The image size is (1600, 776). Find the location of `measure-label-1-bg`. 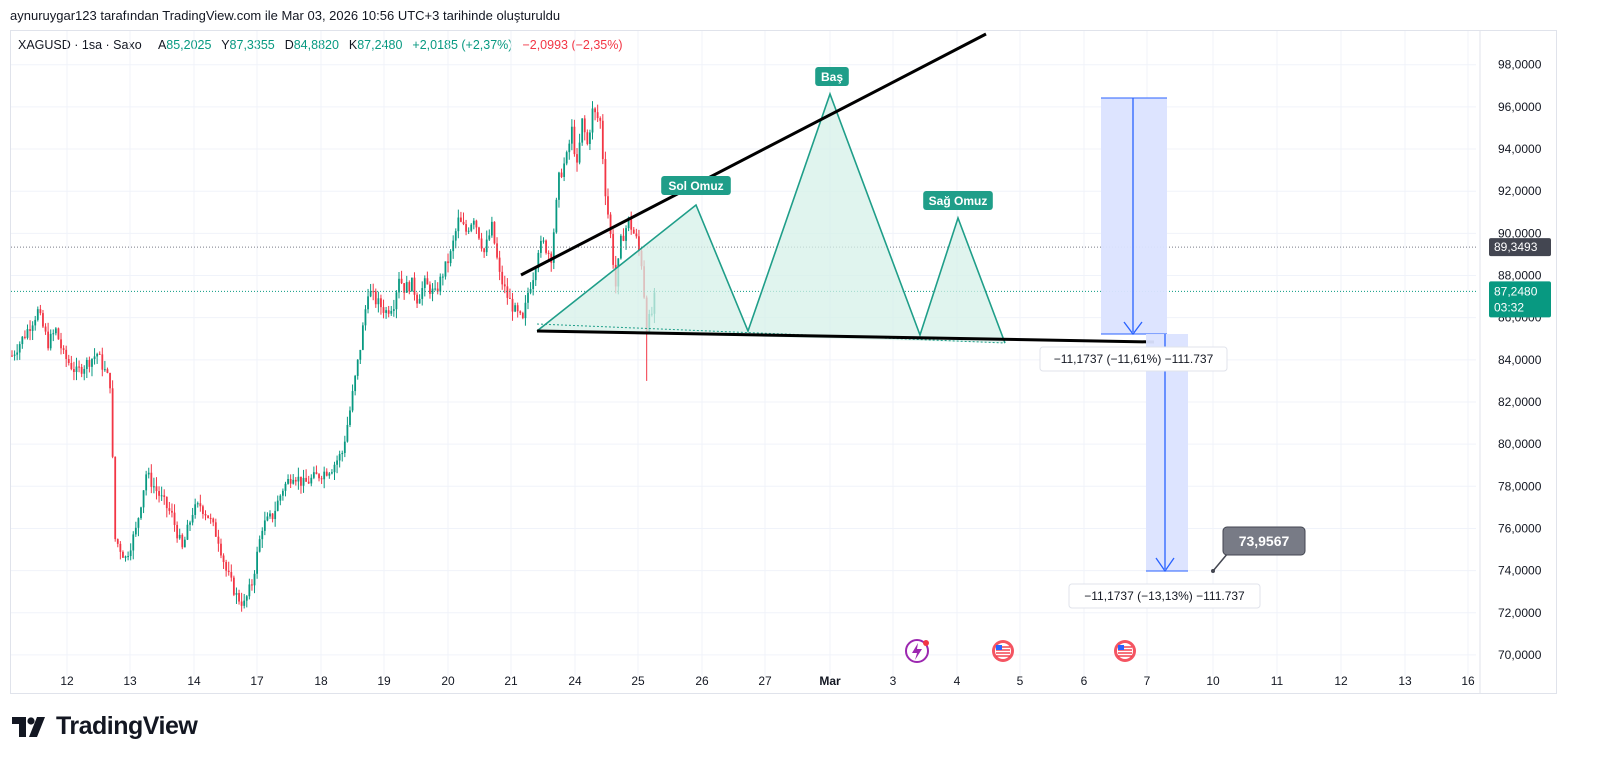

measure-label-1-bg is located at coordinates (1133, 359).